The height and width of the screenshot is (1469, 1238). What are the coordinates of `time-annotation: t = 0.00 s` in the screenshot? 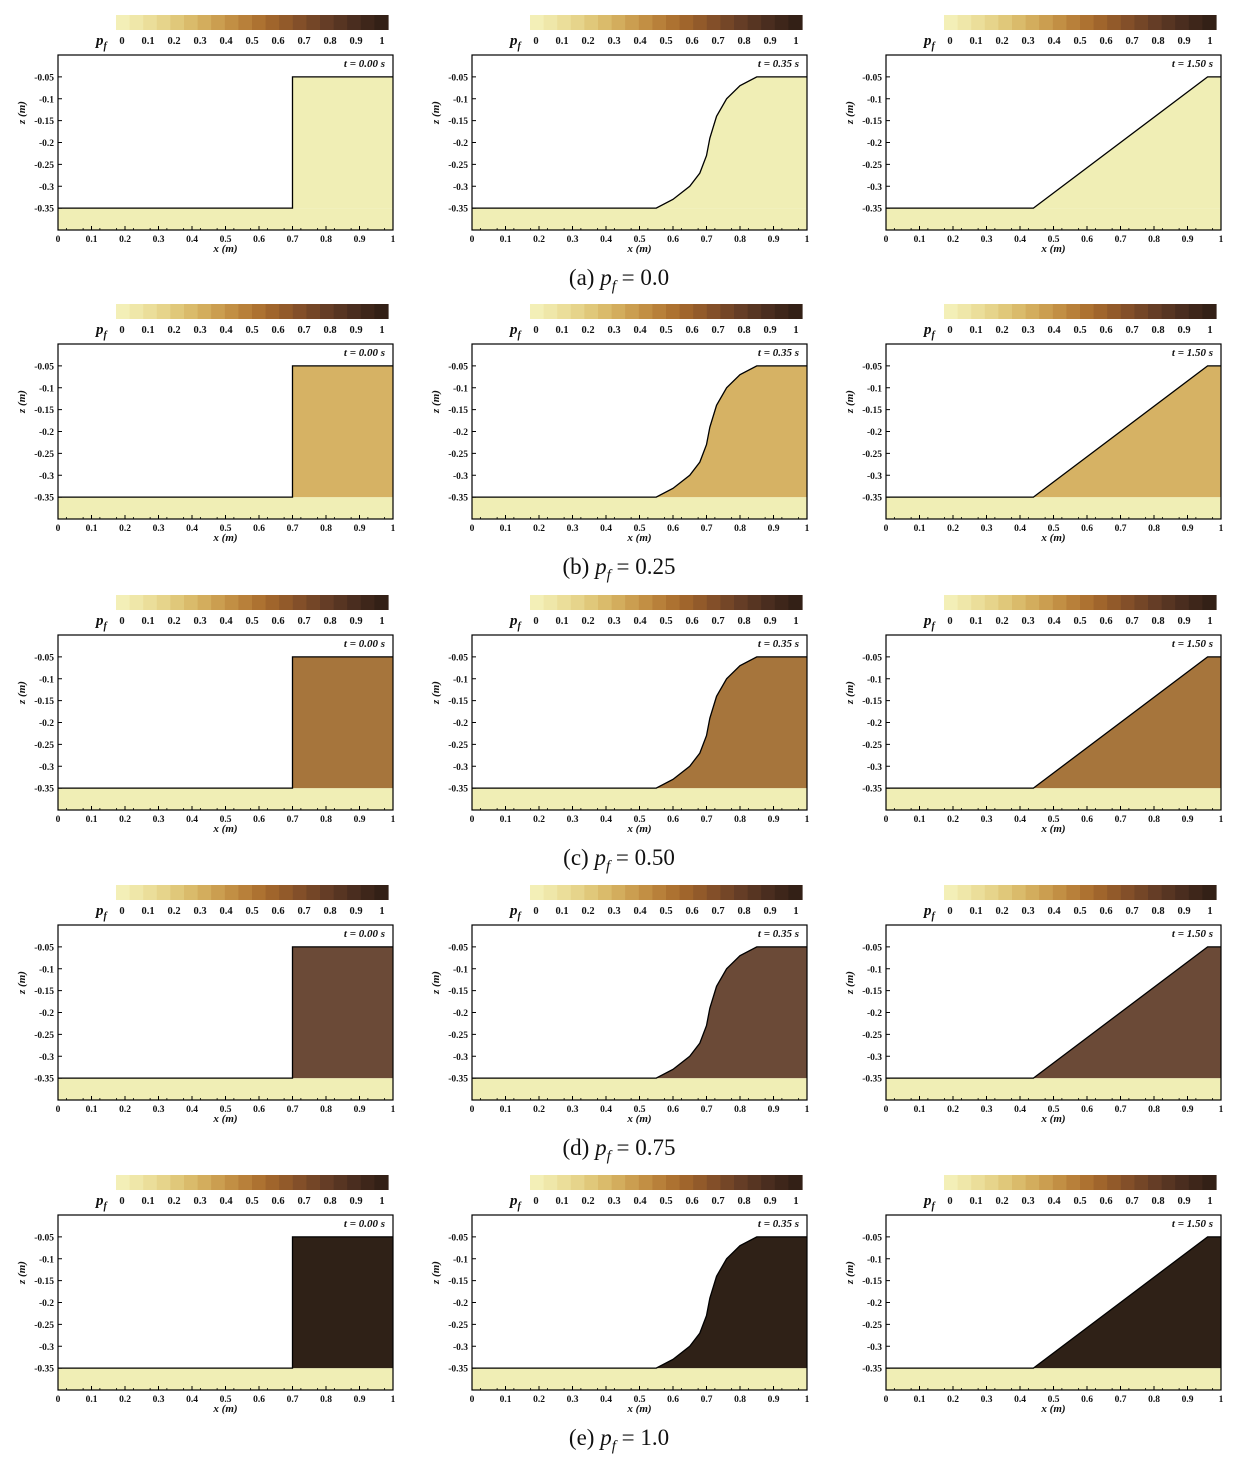 It's located at (364, 64).